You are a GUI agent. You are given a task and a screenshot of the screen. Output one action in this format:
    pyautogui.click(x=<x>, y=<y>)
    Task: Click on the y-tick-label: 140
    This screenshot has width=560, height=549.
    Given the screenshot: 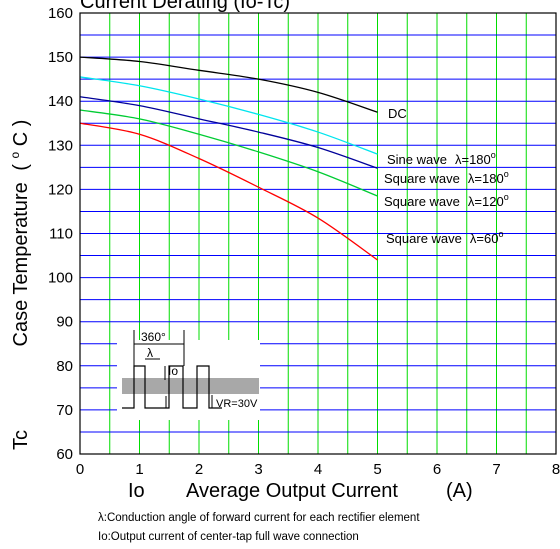 What is the action you would take?
    pyautogui.click(x=60, y=101)
    